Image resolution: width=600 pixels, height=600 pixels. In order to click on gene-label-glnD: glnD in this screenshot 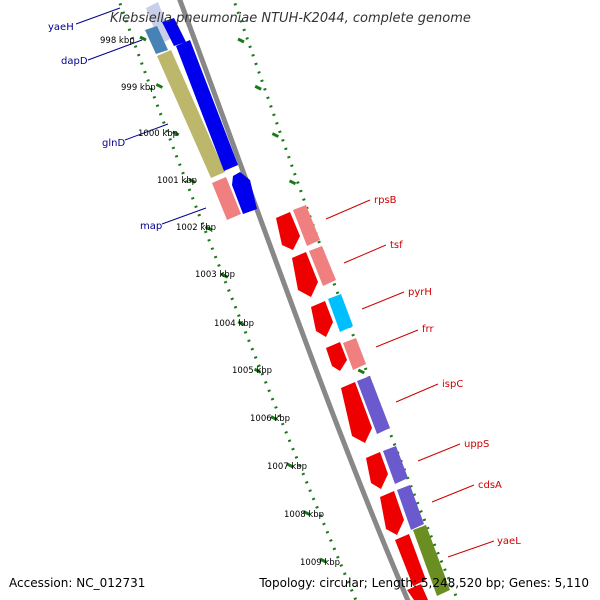, I will do `click(113, 143)`.